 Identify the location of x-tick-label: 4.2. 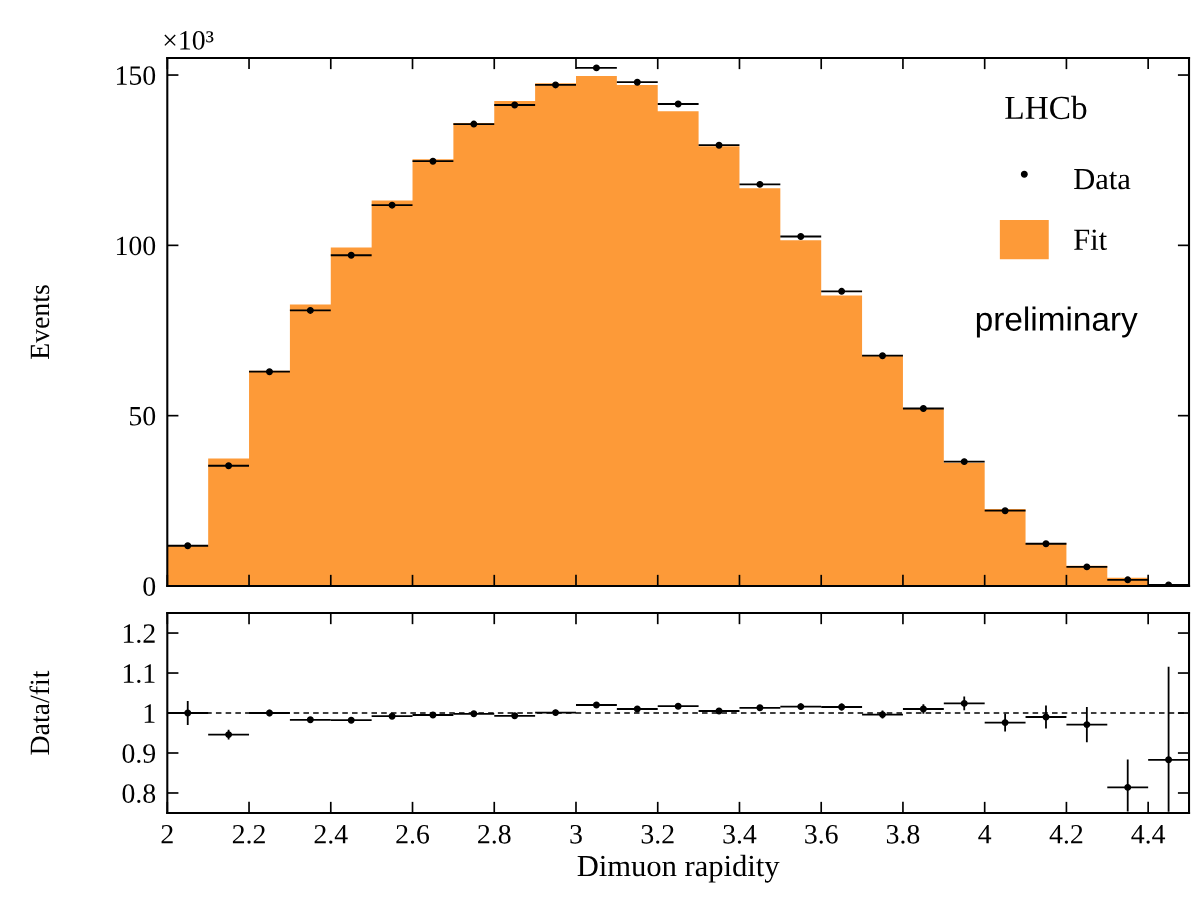
(1066, 834).